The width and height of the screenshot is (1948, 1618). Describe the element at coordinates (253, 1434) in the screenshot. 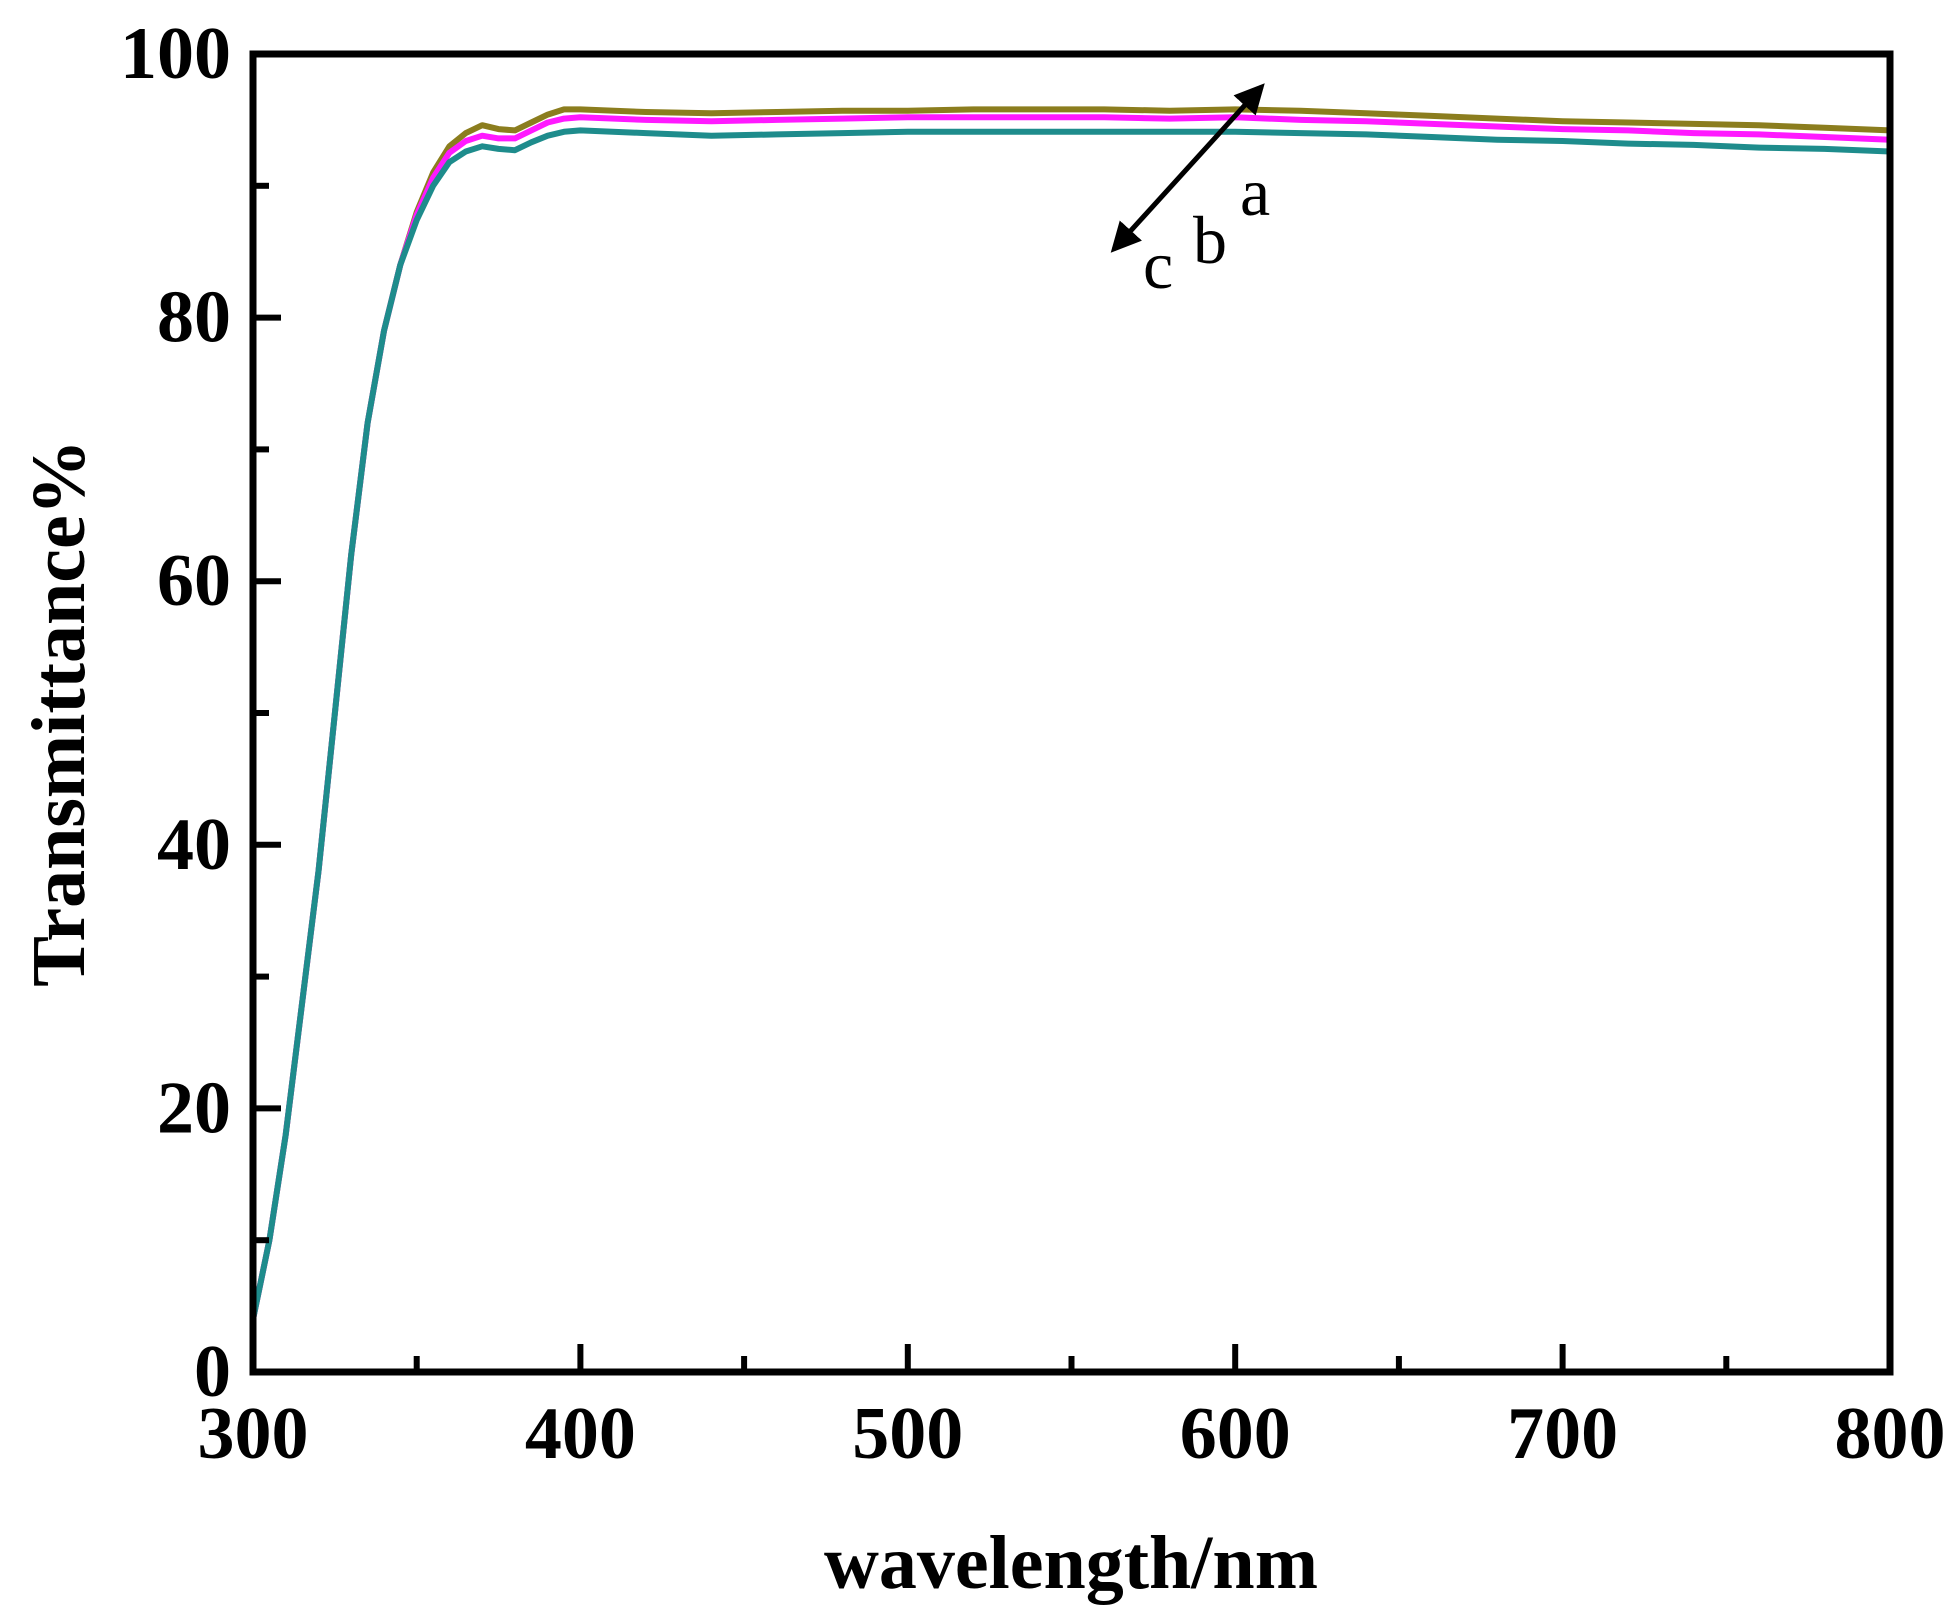

I see `x-tick-label-300: 300` at that location.